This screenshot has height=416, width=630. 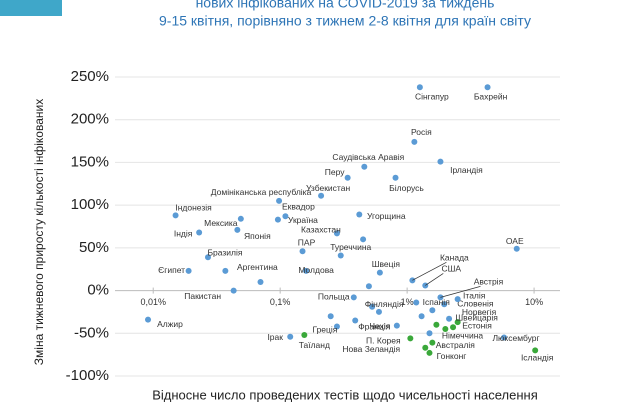 I want to click on point-label: Франція, so click(x=374, y=327).